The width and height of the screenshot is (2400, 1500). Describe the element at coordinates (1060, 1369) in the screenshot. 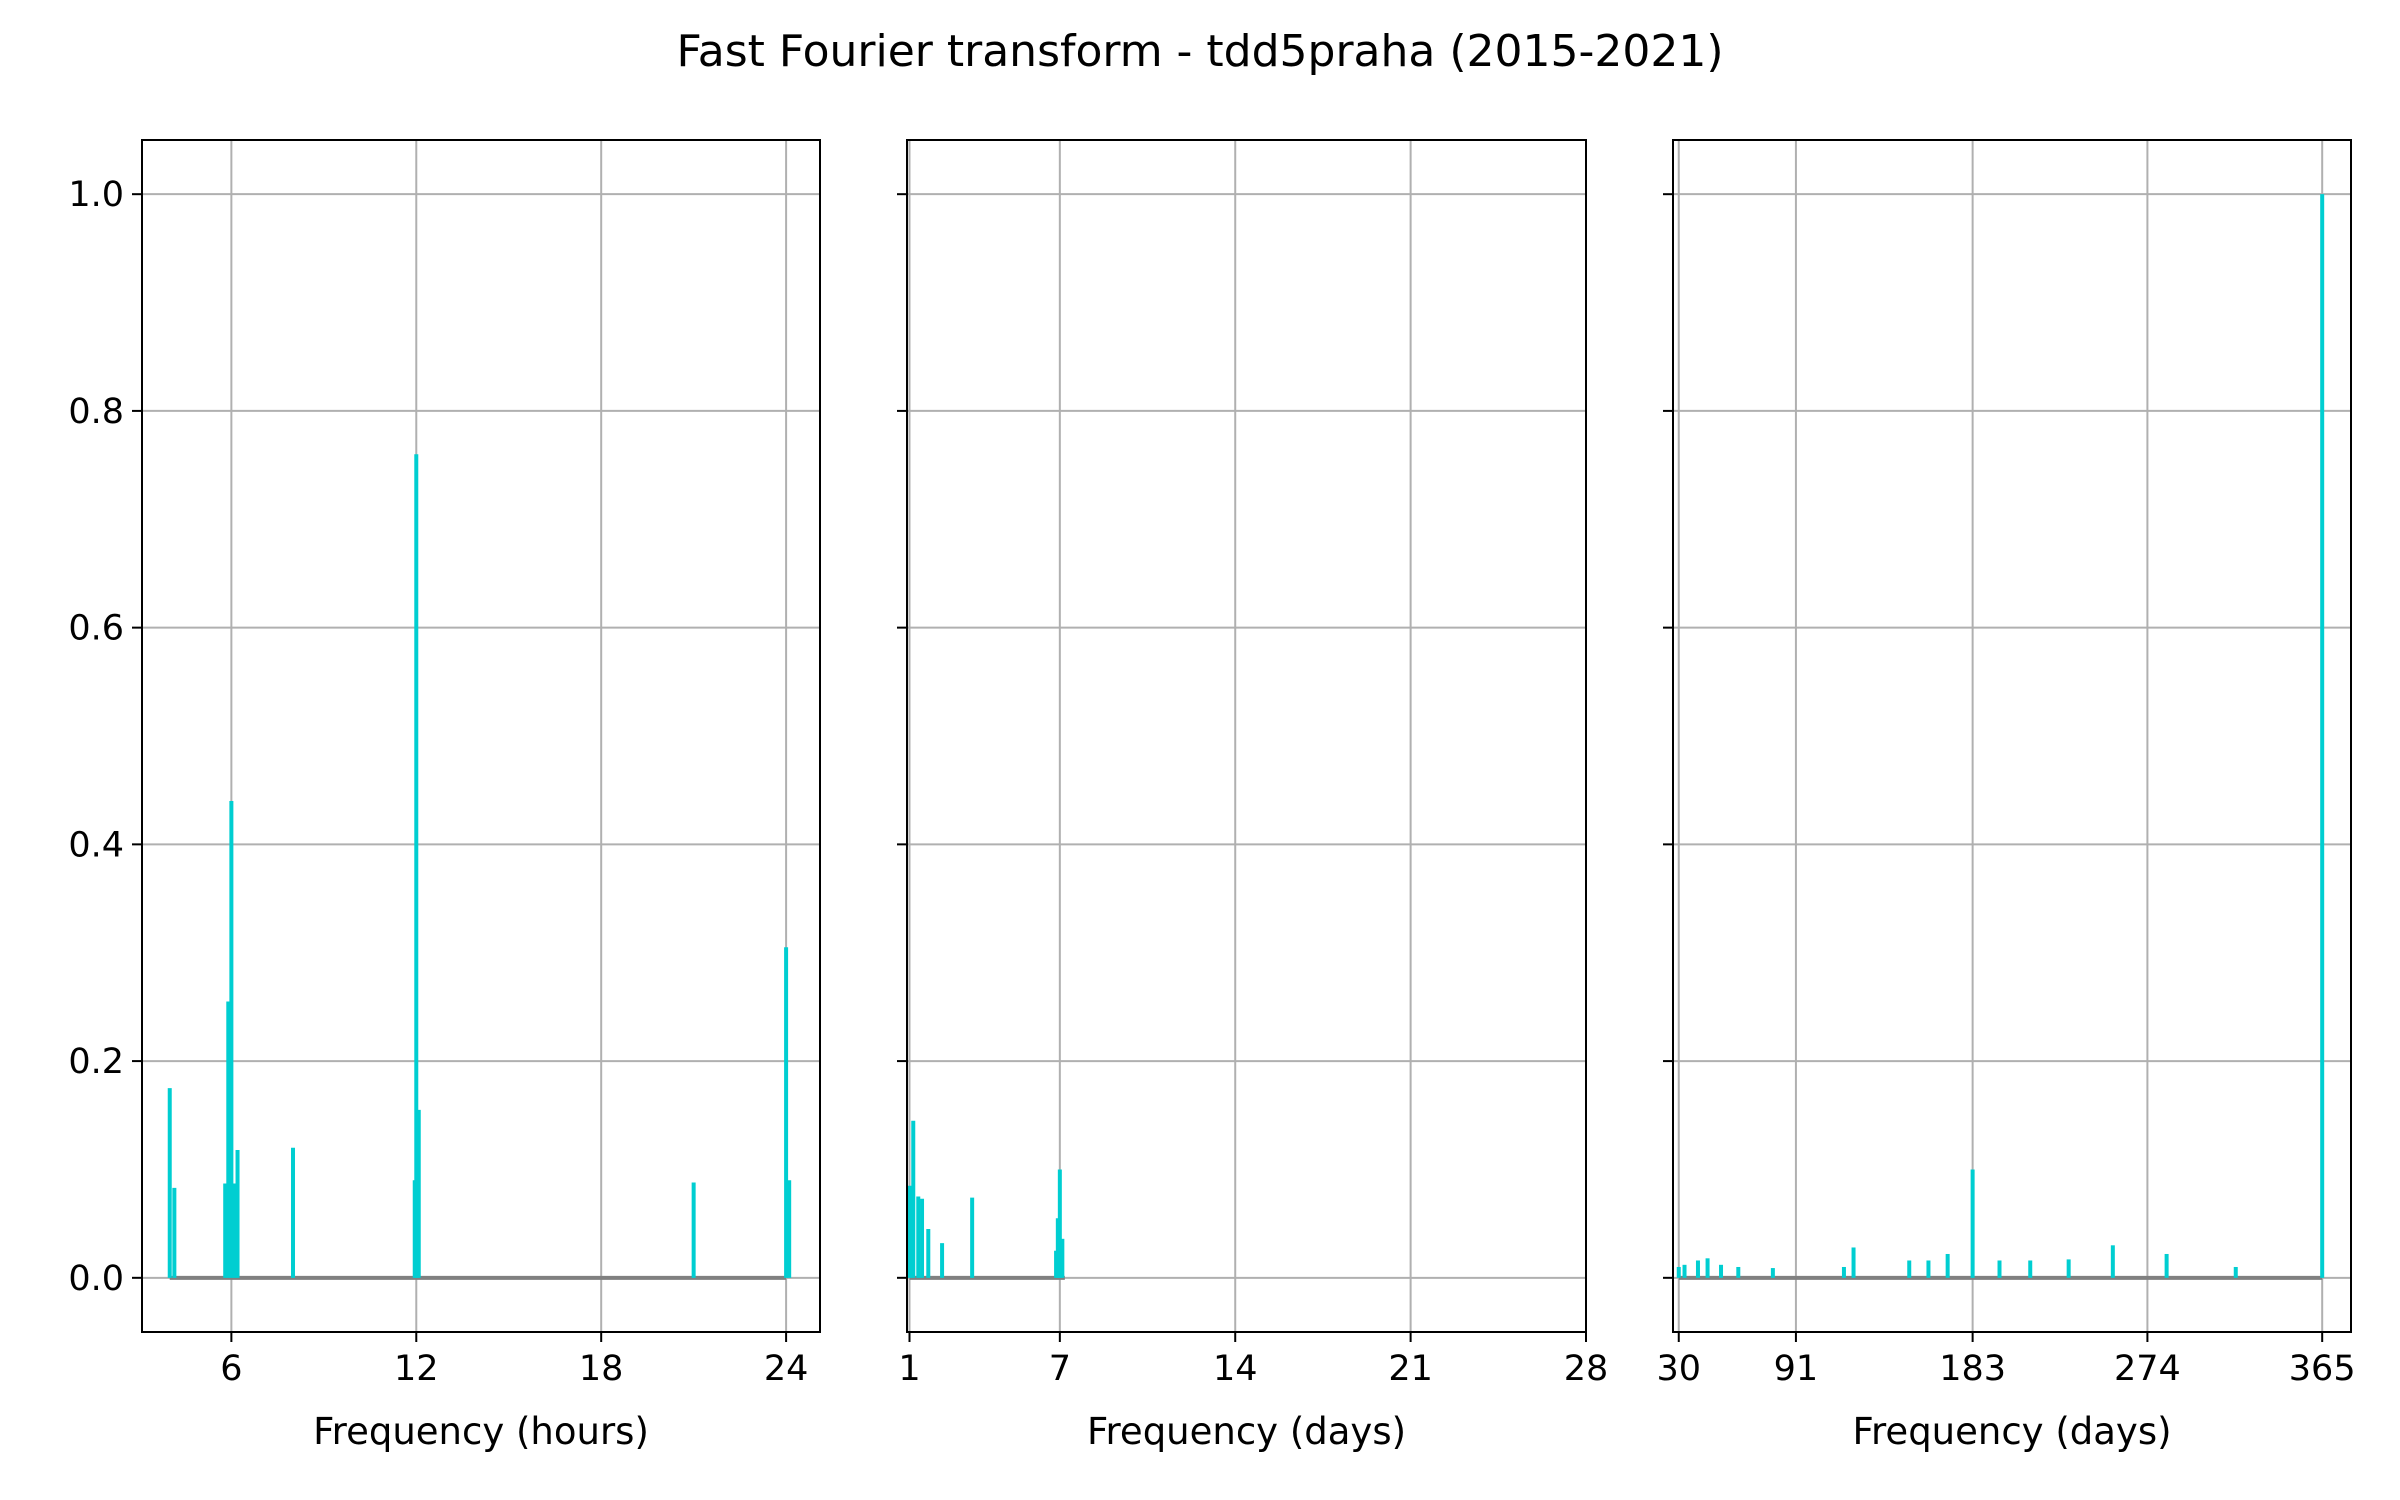

I see `x-tick-label: 7` at that location.